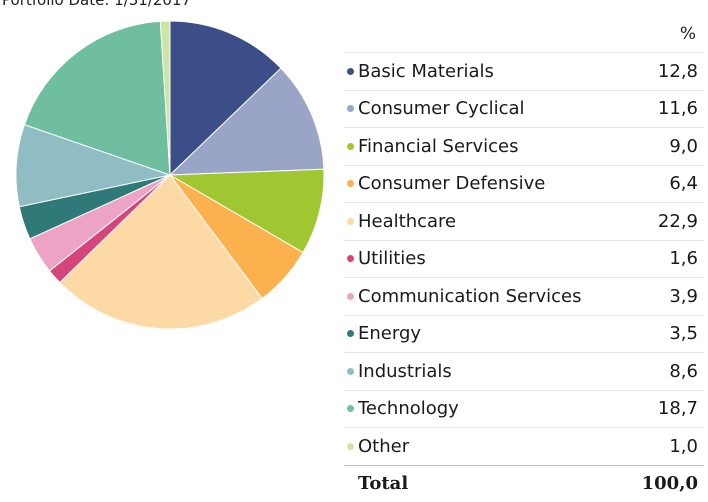  What do you see at coordinates (513, 146) in the screenshot?
I see `sector-label: Financial Services` at bounding box center [513, 146].